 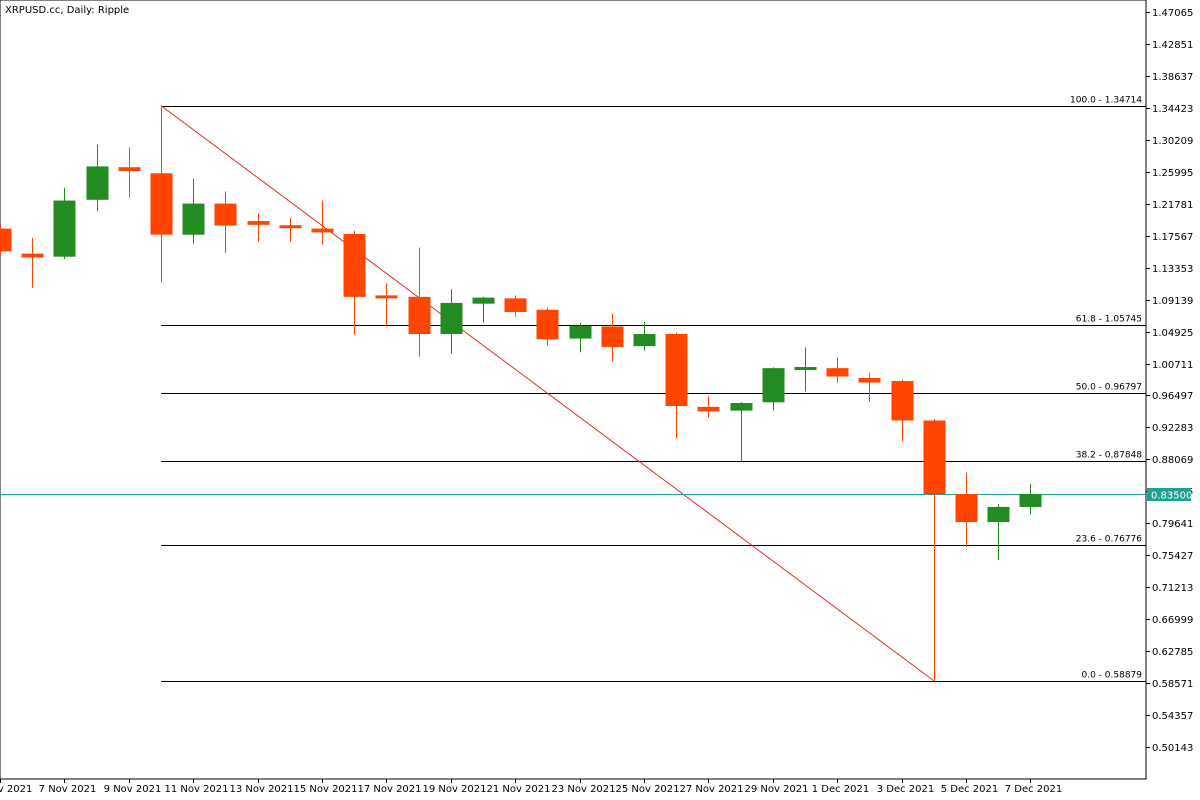 What do you see at coordinates (1172, 652) in the screenshot?
I see `y-tick-label: 0.62785` at bounding box center [1172, 652].